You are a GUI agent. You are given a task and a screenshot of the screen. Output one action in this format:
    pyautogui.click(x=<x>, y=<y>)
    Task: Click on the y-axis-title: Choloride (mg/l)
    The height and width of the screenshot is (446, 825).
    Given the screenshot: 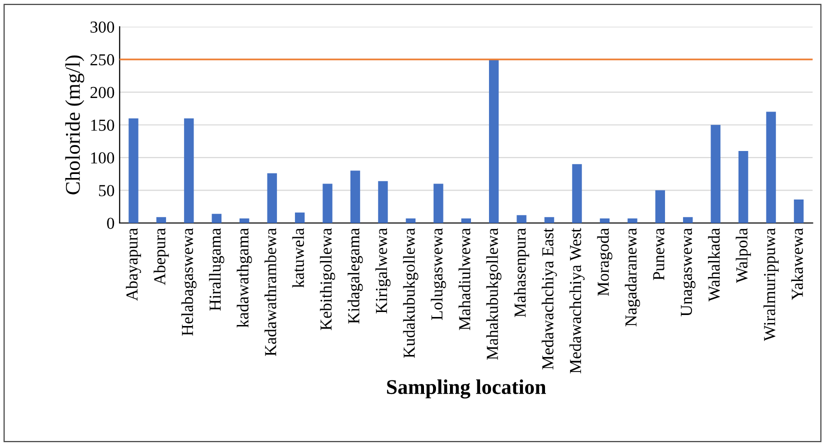 What is the action you would take?
    pyautogui.click(x=74, y=124)
    